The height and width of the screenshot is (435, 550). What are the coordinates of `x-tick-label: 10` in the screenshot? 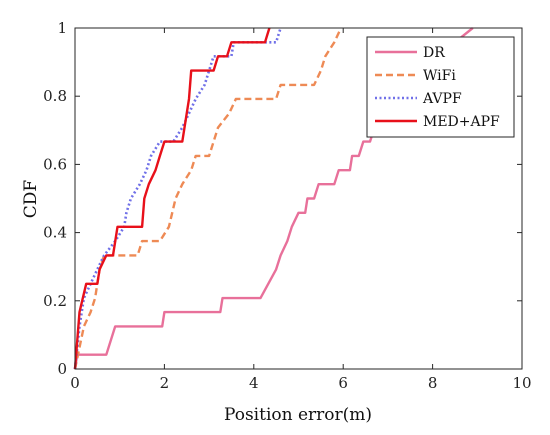 It's located at (521, 383).